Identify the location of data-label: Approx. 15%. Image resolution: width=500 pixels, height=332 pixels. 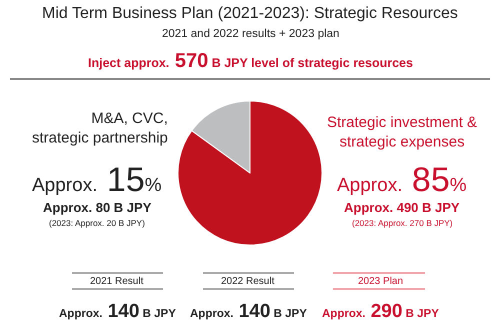
(97, 180).